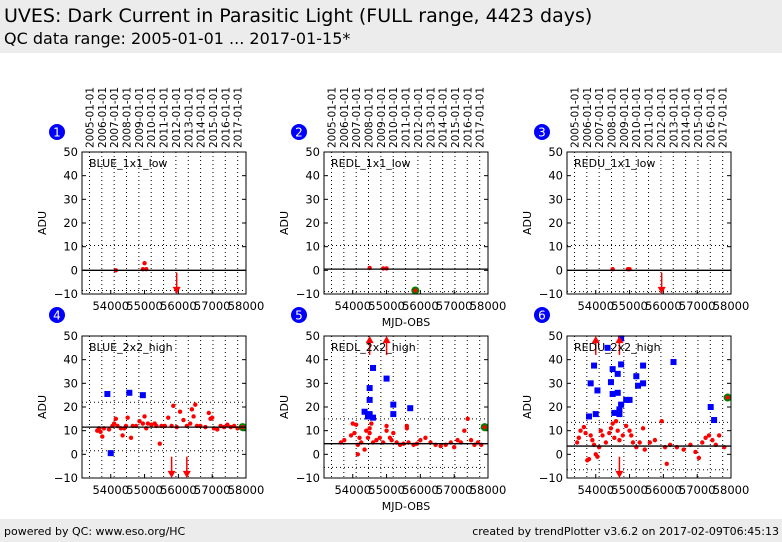 This screenshot has width=782, height=542. I want to click on panel-number: 5, so click(299, 316).